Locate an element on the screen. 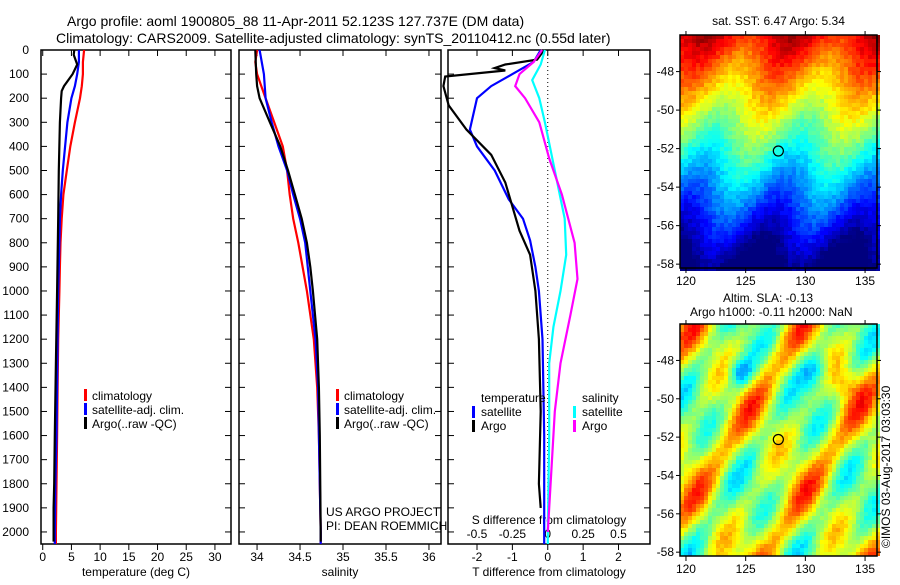 This screenshot has width=900, height=585. profile-line-temperature-satellite is located at coordinates (507, 297).